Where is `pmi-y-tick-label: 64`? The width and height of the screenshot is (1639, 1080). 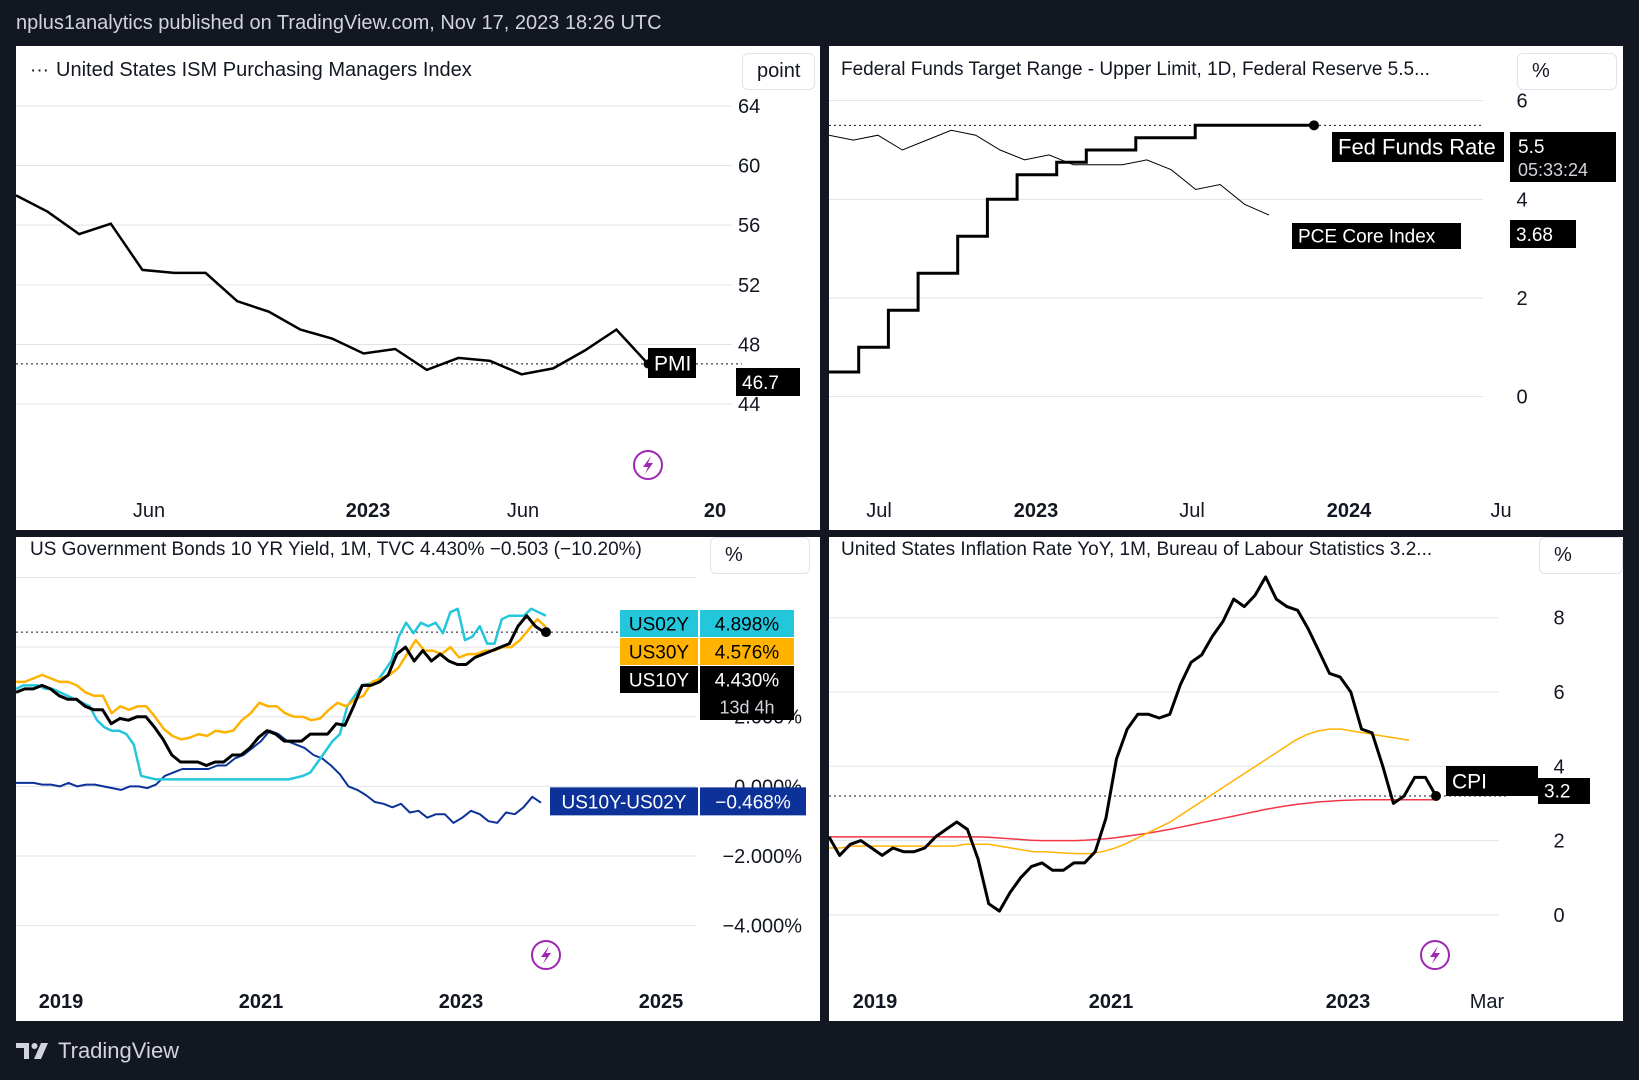
pmi-y-tick-label: 64 is located at coordinates (749, 107).